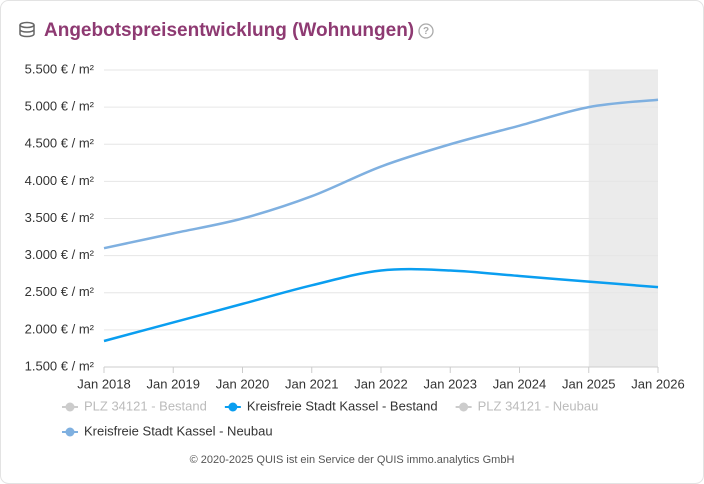  I want to click on x-tick-label: Jan 2025, so click(589, 383).